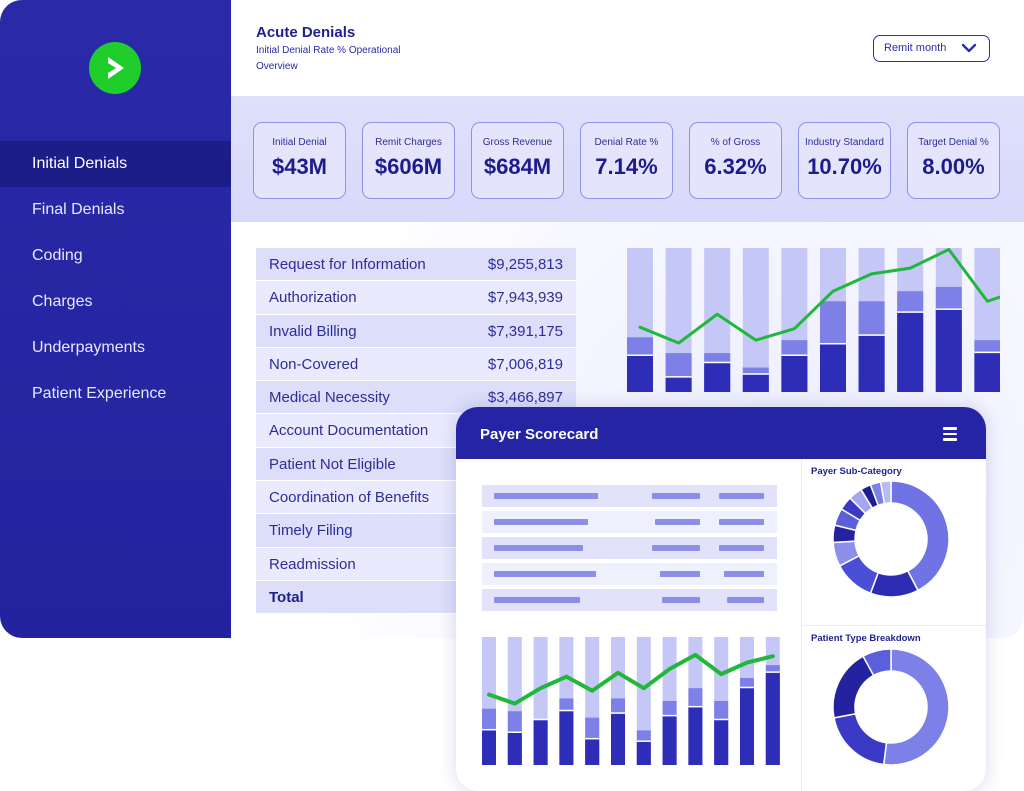 This screenshot has width=1024, height=791. I want to click on row-name: Timely Filing, so click(311, 531).